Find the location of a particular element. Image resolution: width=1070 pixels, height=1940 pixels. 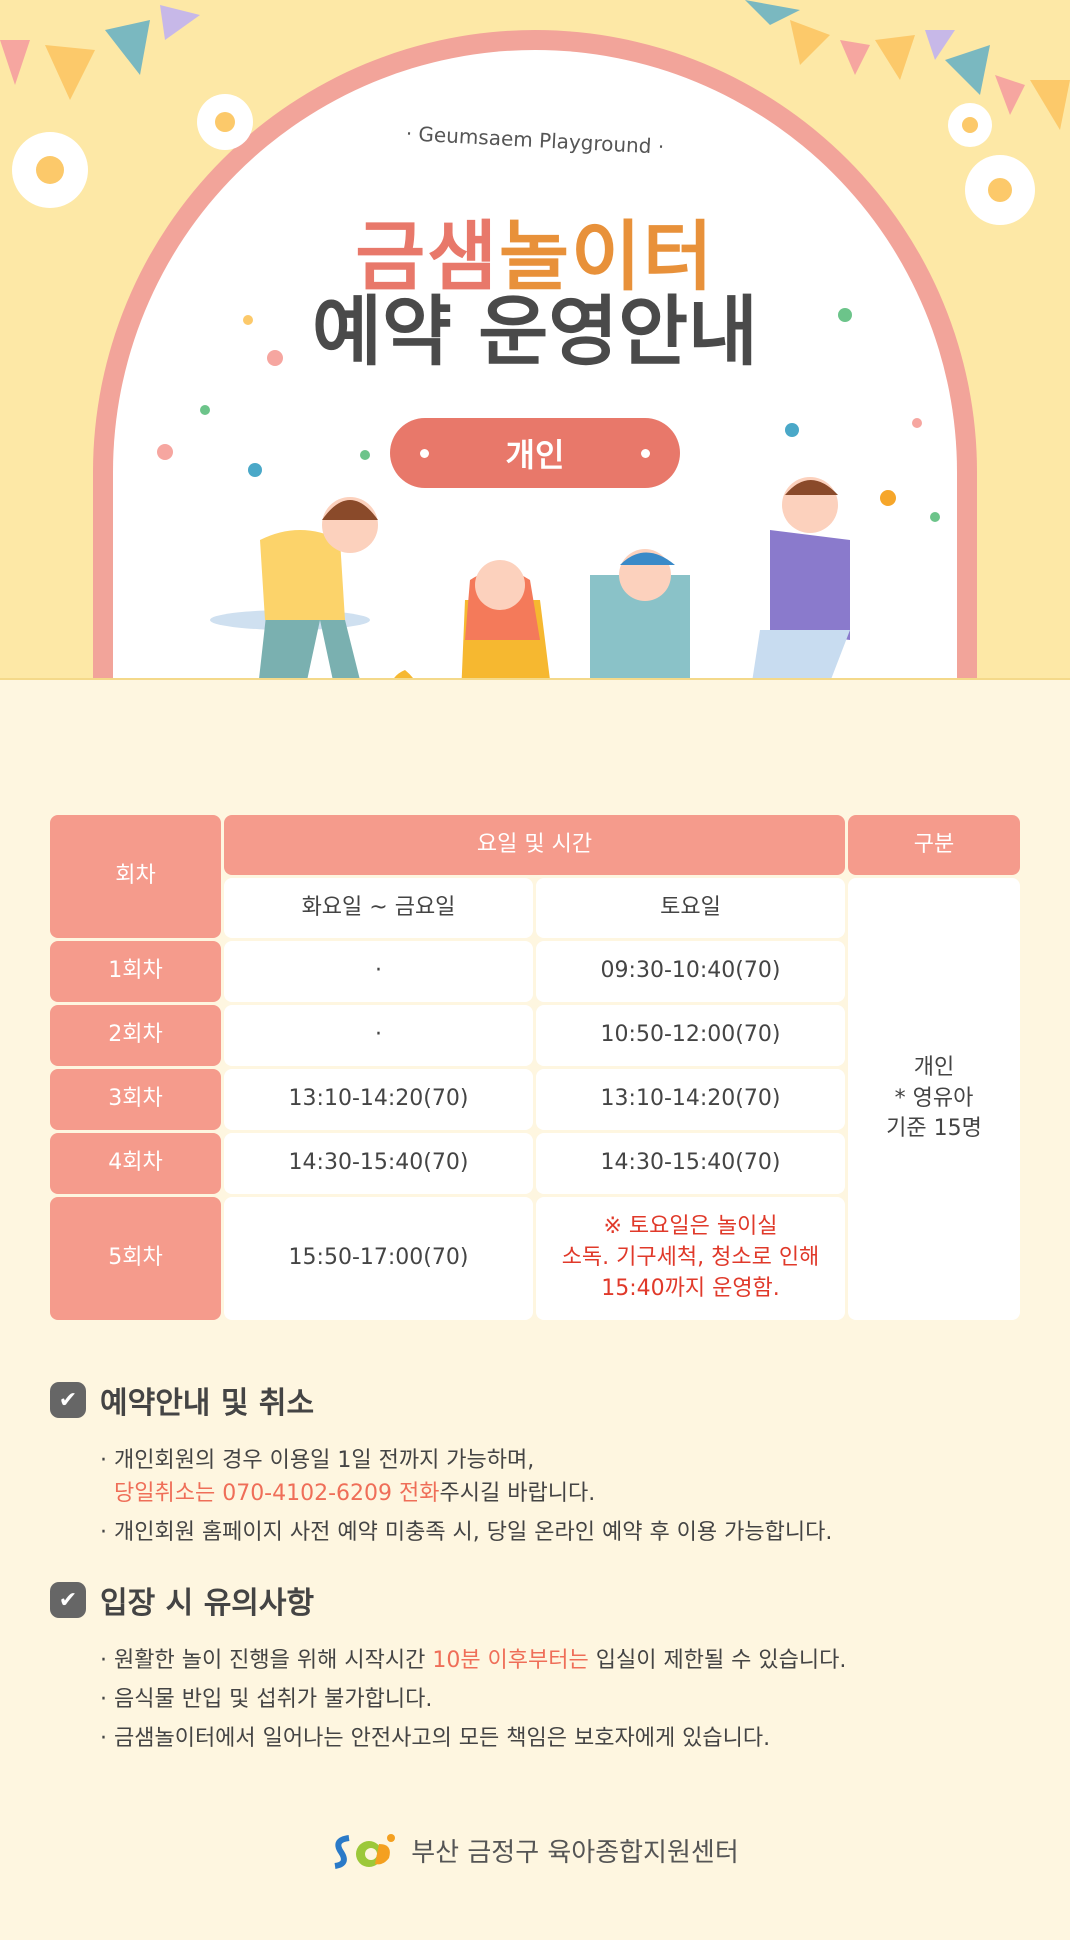

header-round: 회차 is located at coordinates (135, 876).